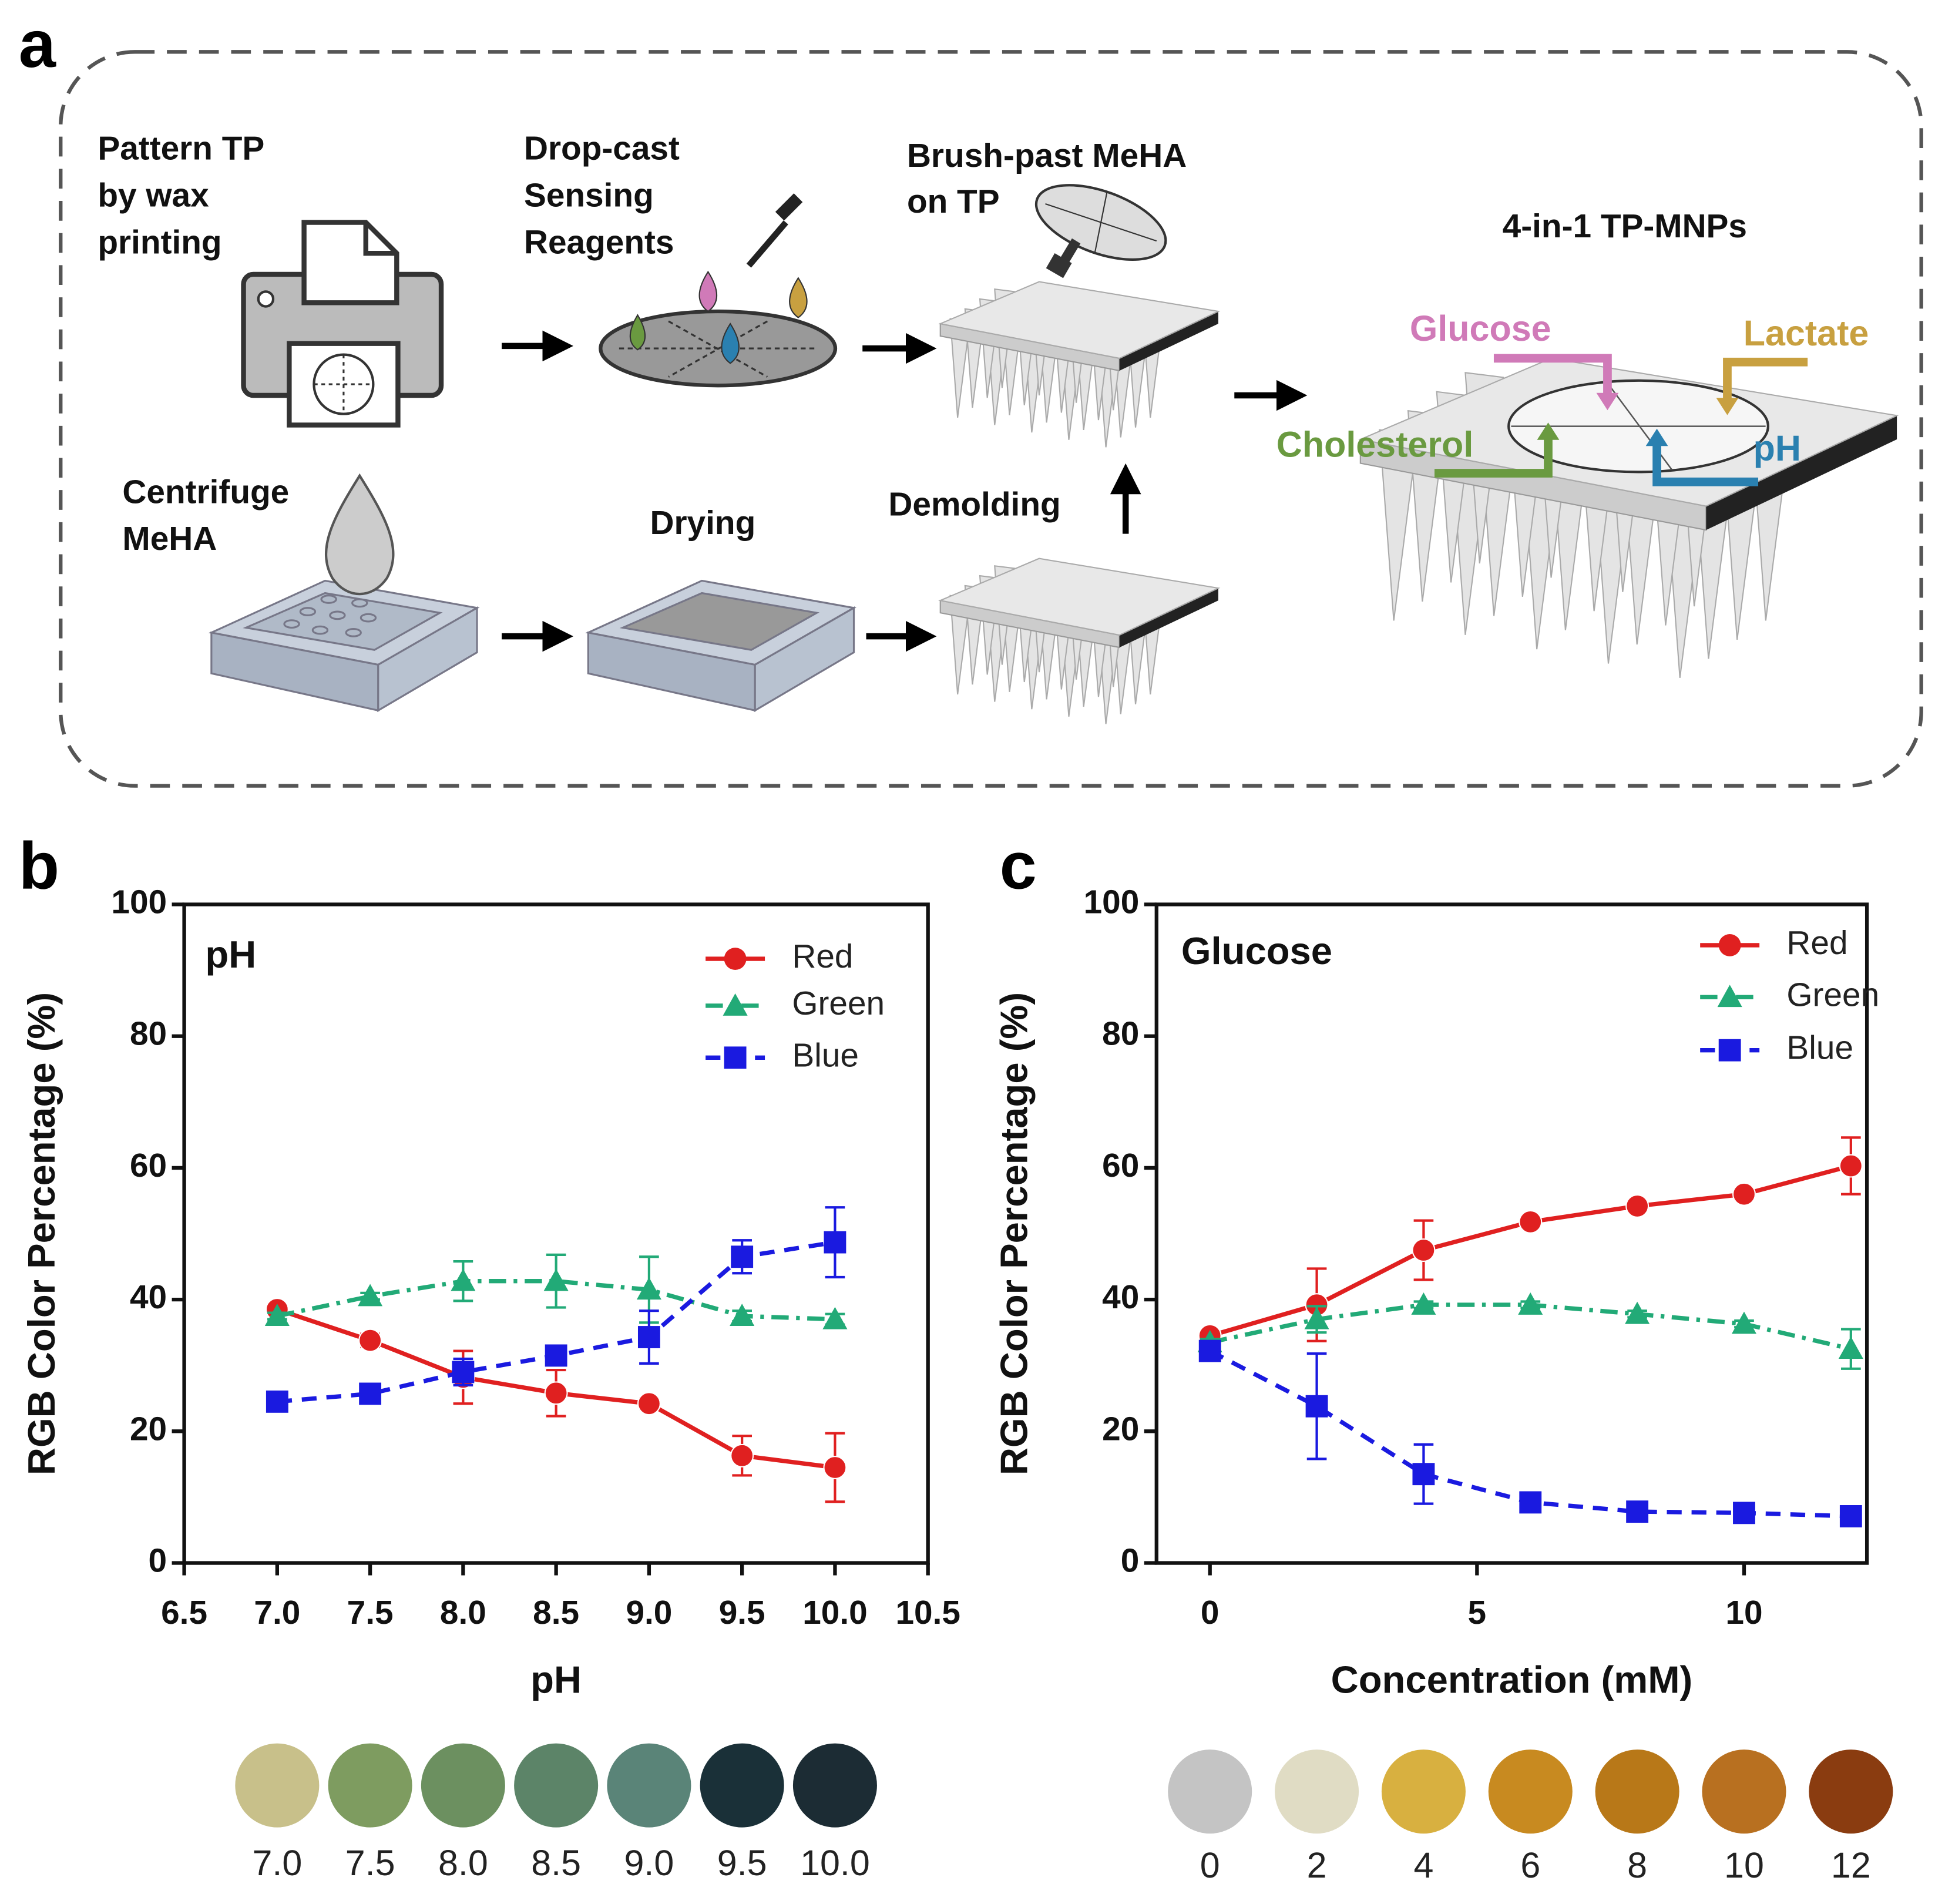  What do you see at coordinates (1210, 1612) in the screenshot?
I see `x-tick-label: 0` at bounding box center [1210, 1612].